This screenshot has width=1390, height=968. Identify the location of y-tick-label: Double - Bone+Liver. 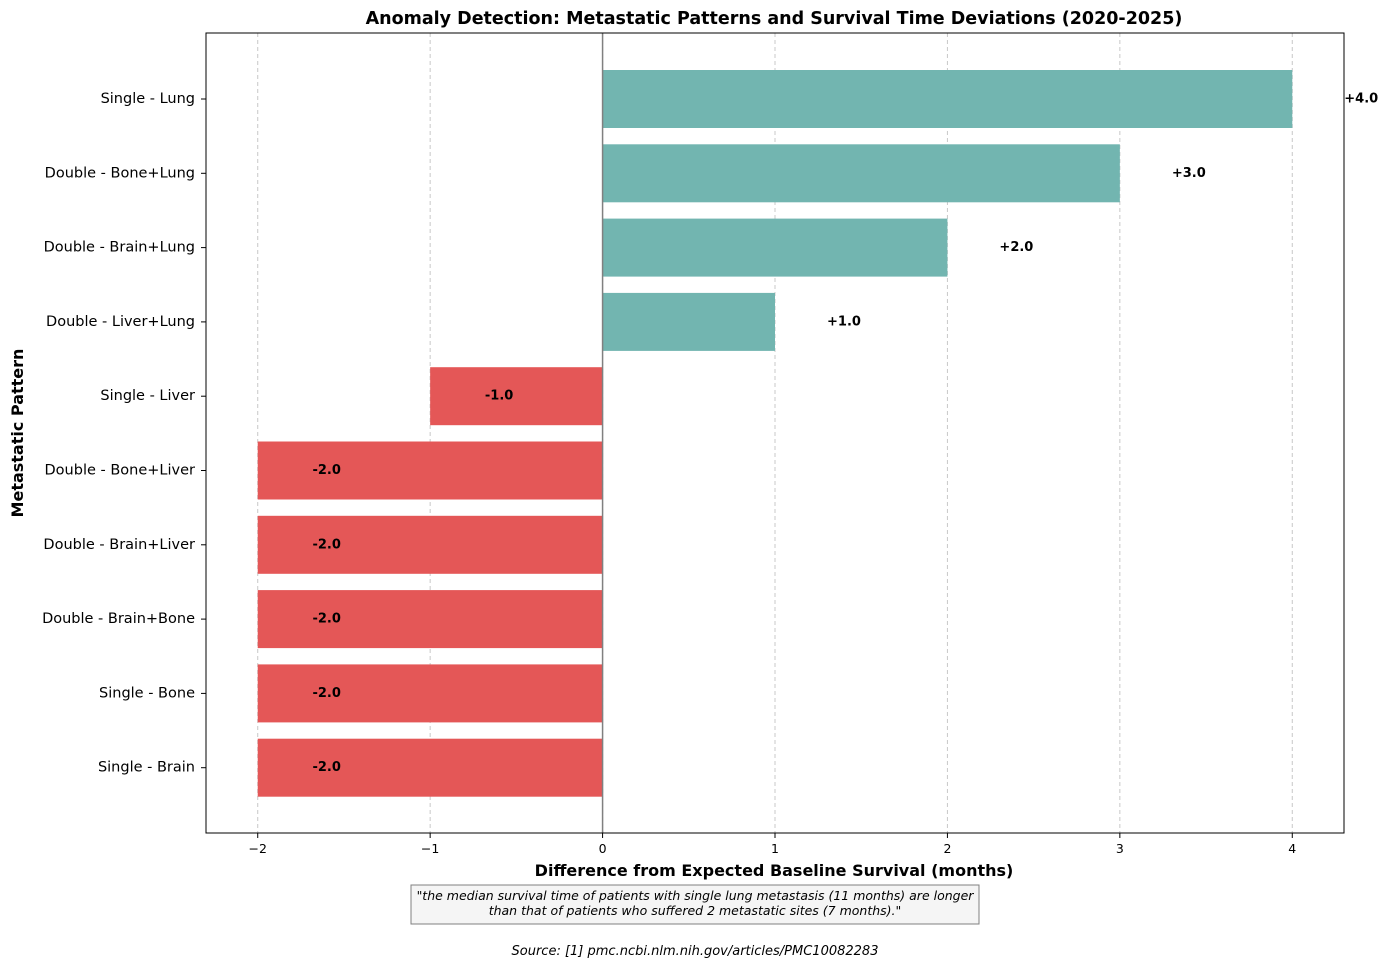
(120, 471).